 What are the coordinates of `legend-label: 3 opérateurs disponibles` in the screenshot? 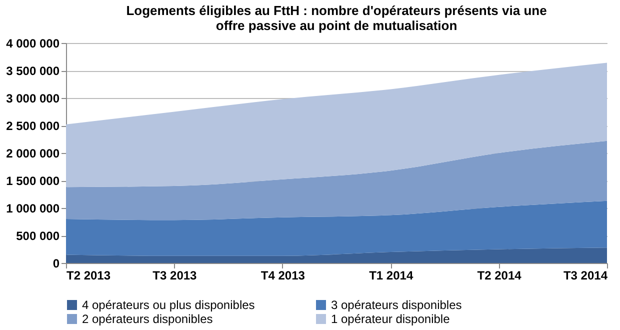 It's located at (396, 305).